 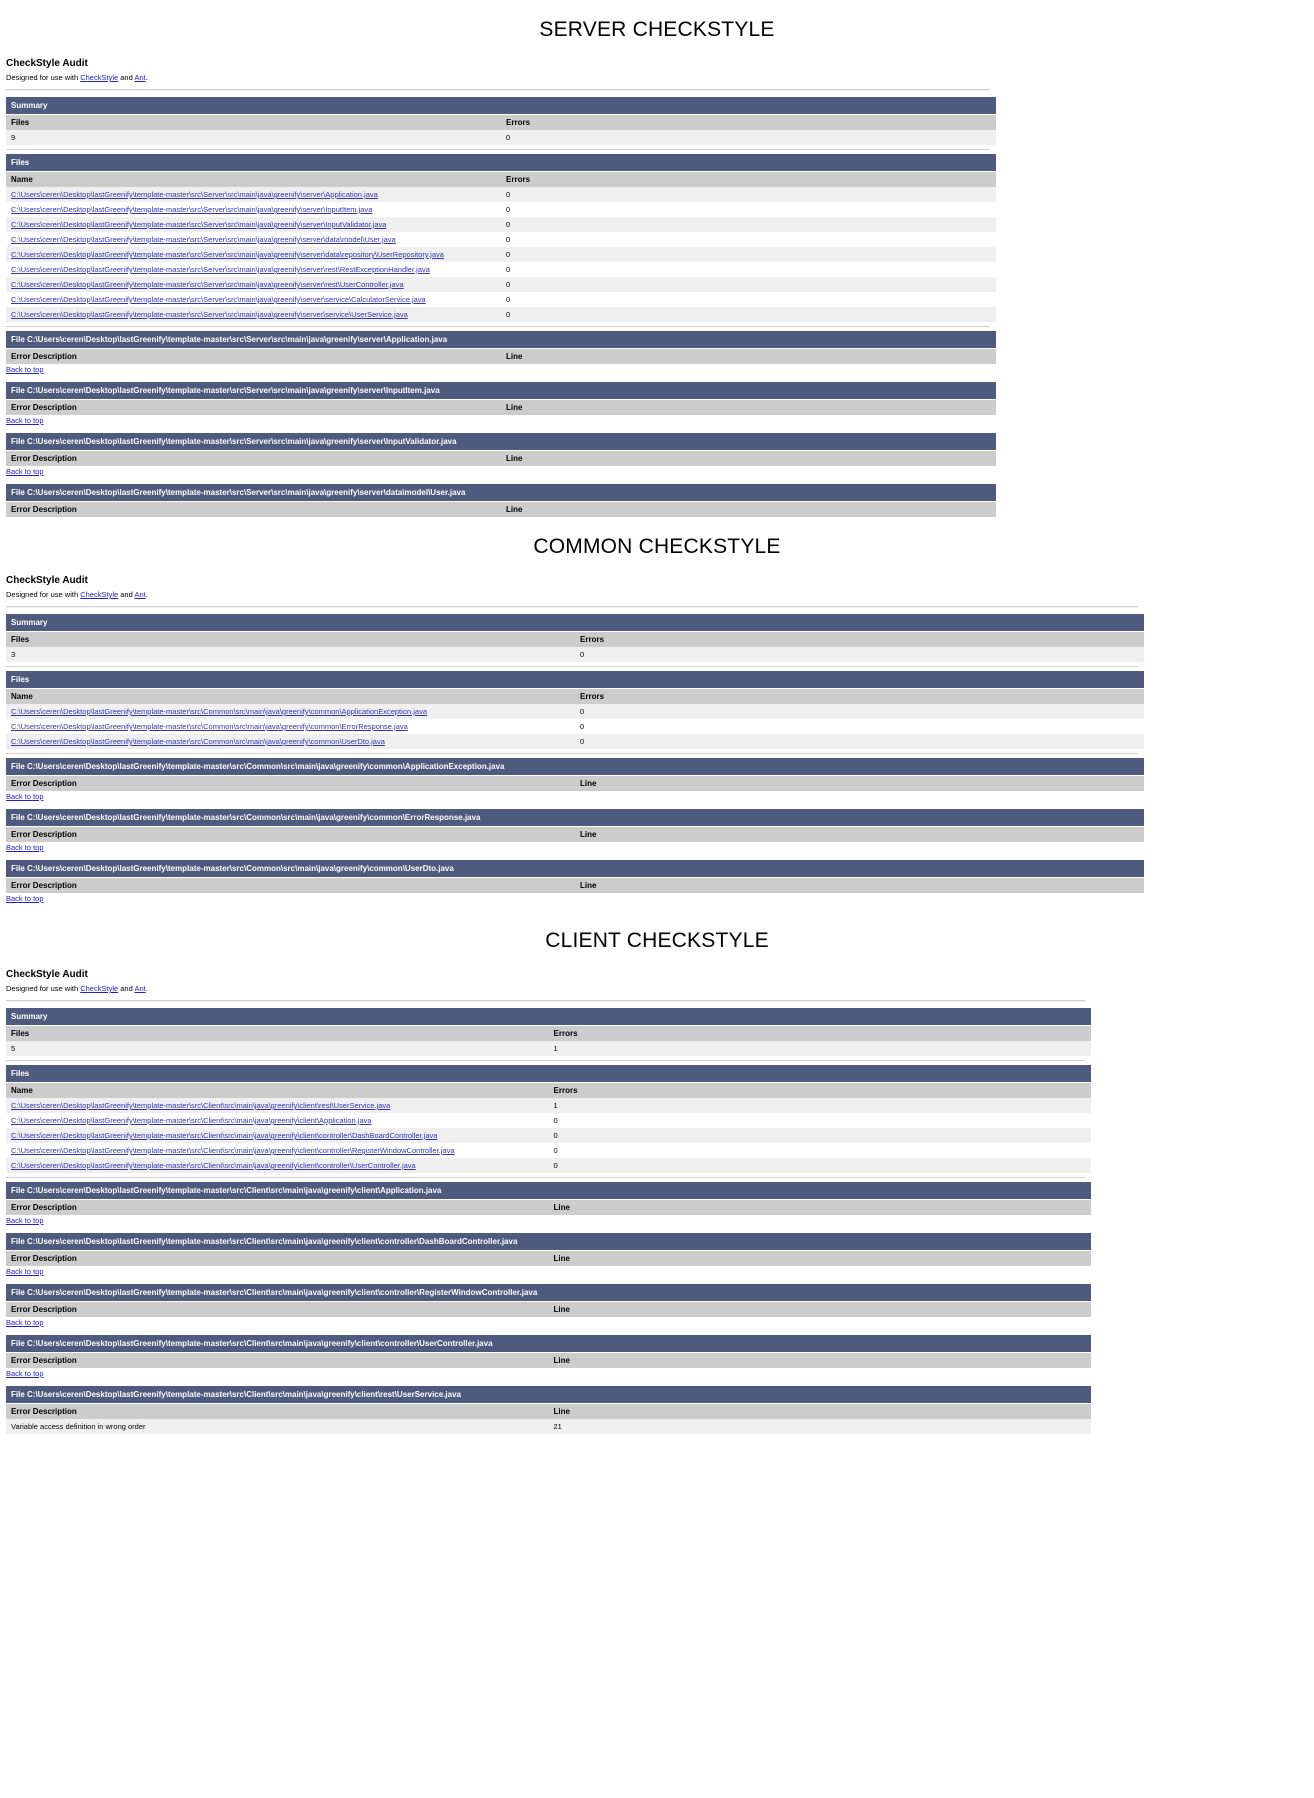 What do you see at coordinates (501, 106) in the screenshot?
I see `summary-band-label: Summary` at bounding box center [501, 106].